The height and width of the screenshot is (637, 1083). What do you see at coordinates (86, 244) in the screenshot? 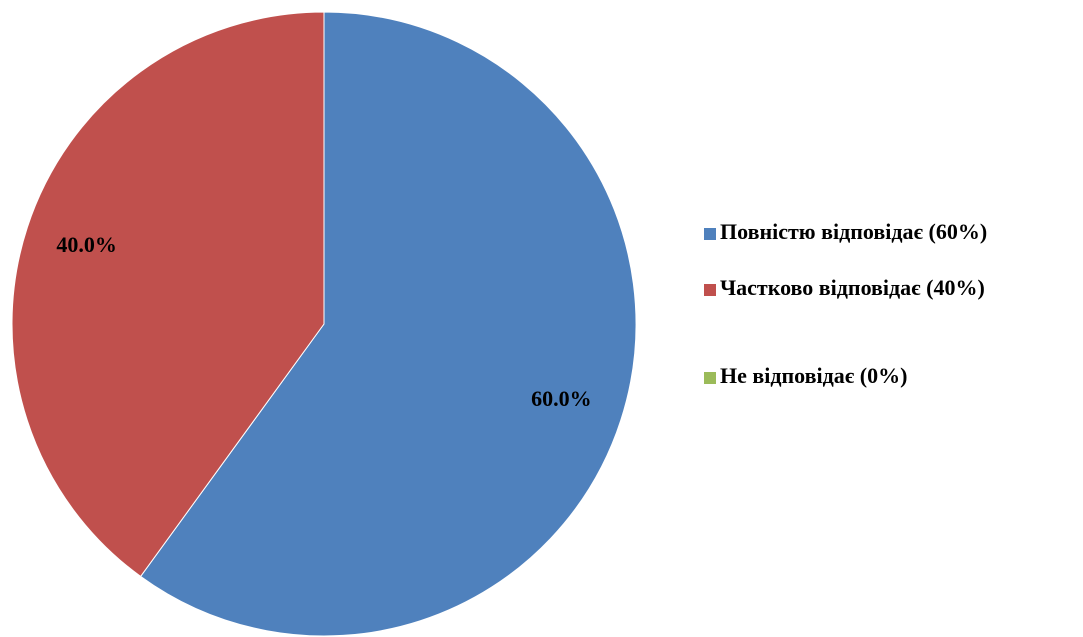
I see `data-label: 40.0%` at bounding box center [86, 244].